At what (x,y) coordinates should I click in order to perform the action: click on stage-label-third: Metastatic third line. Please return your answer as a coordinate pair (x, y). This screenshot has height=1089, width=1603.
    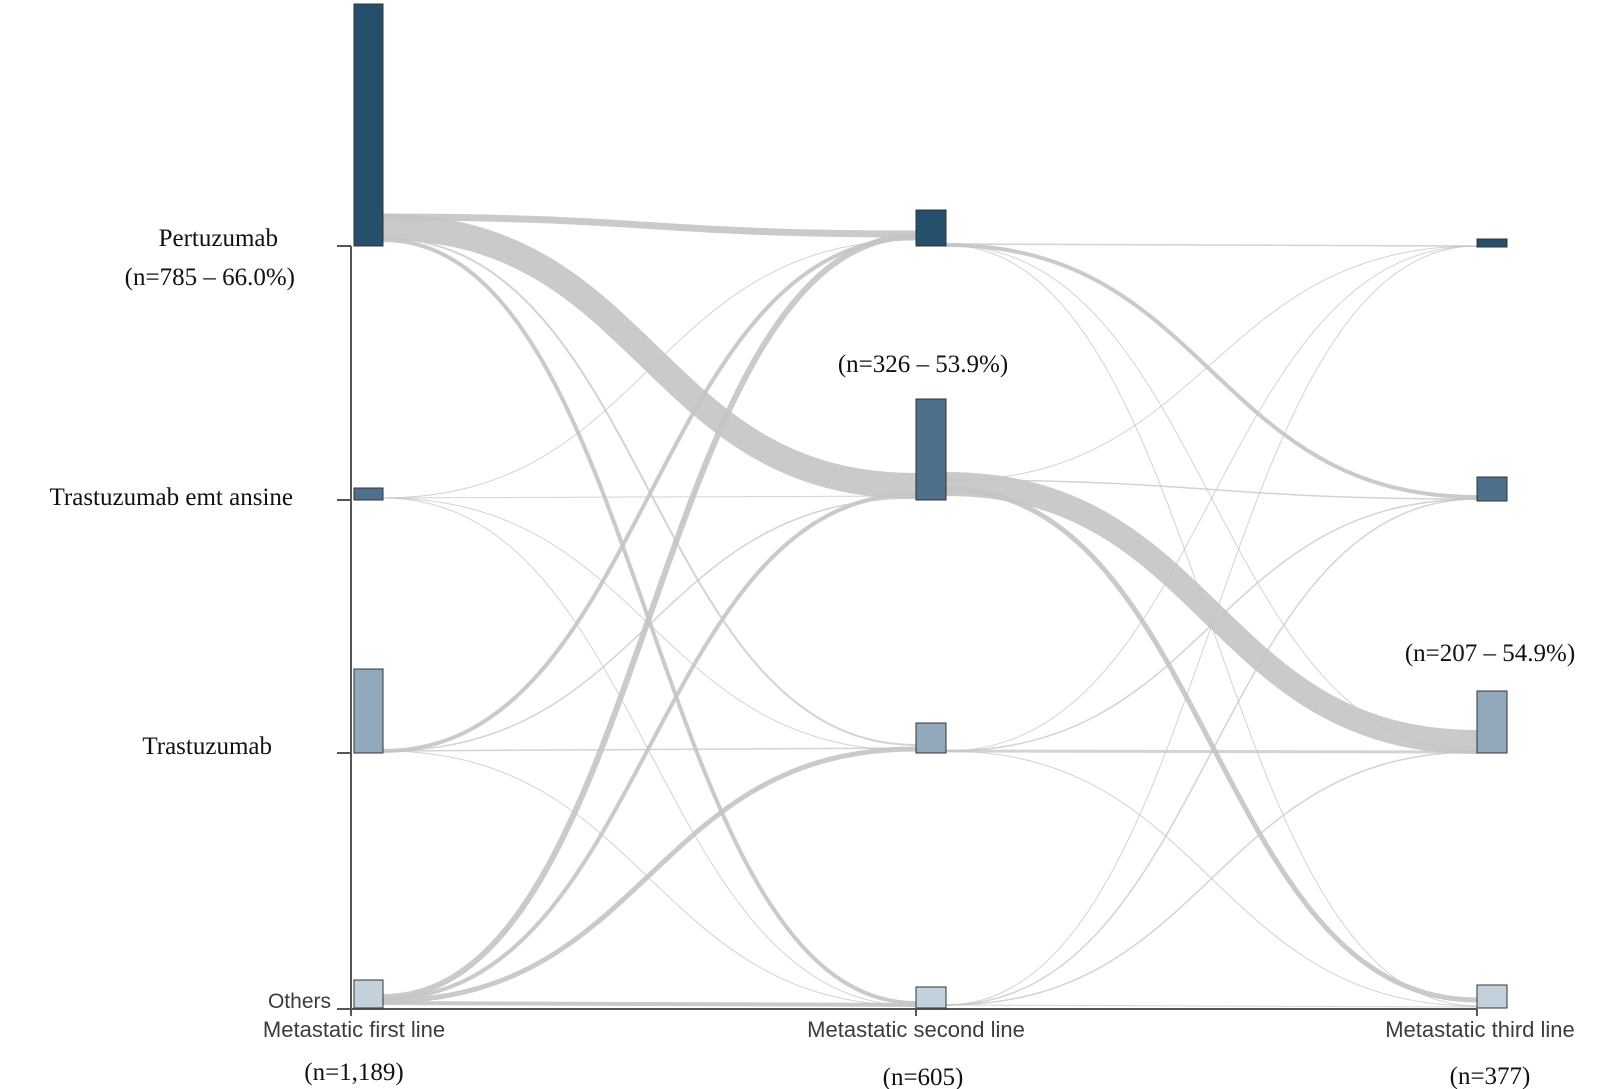
    Looking at the image, I should click on (1480, 1029).